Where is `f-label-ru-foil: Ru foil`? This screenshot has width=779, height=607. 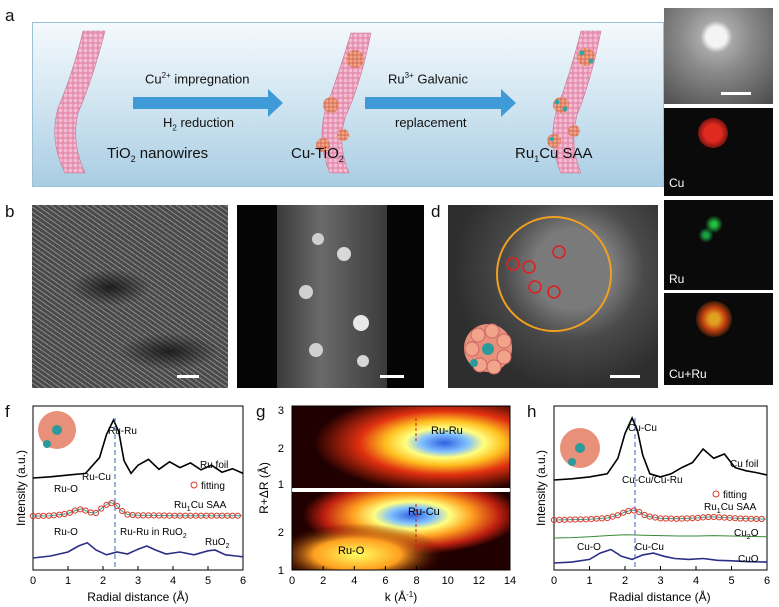 f-label-ru-foil: Ru foil is located at coordinates (214, 465).